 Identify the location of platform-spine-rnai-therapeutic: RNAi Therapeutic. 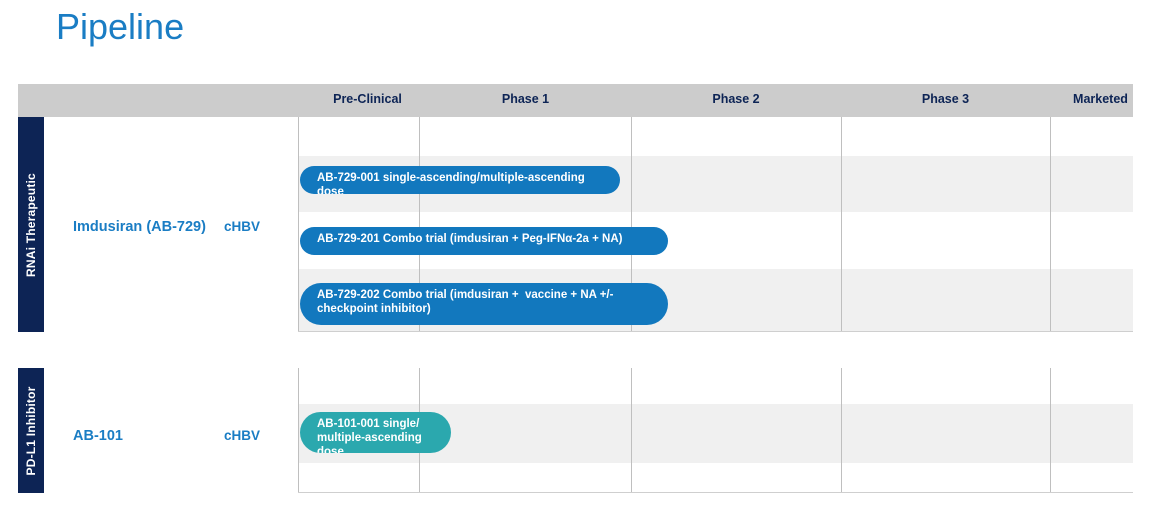
(31, 224).